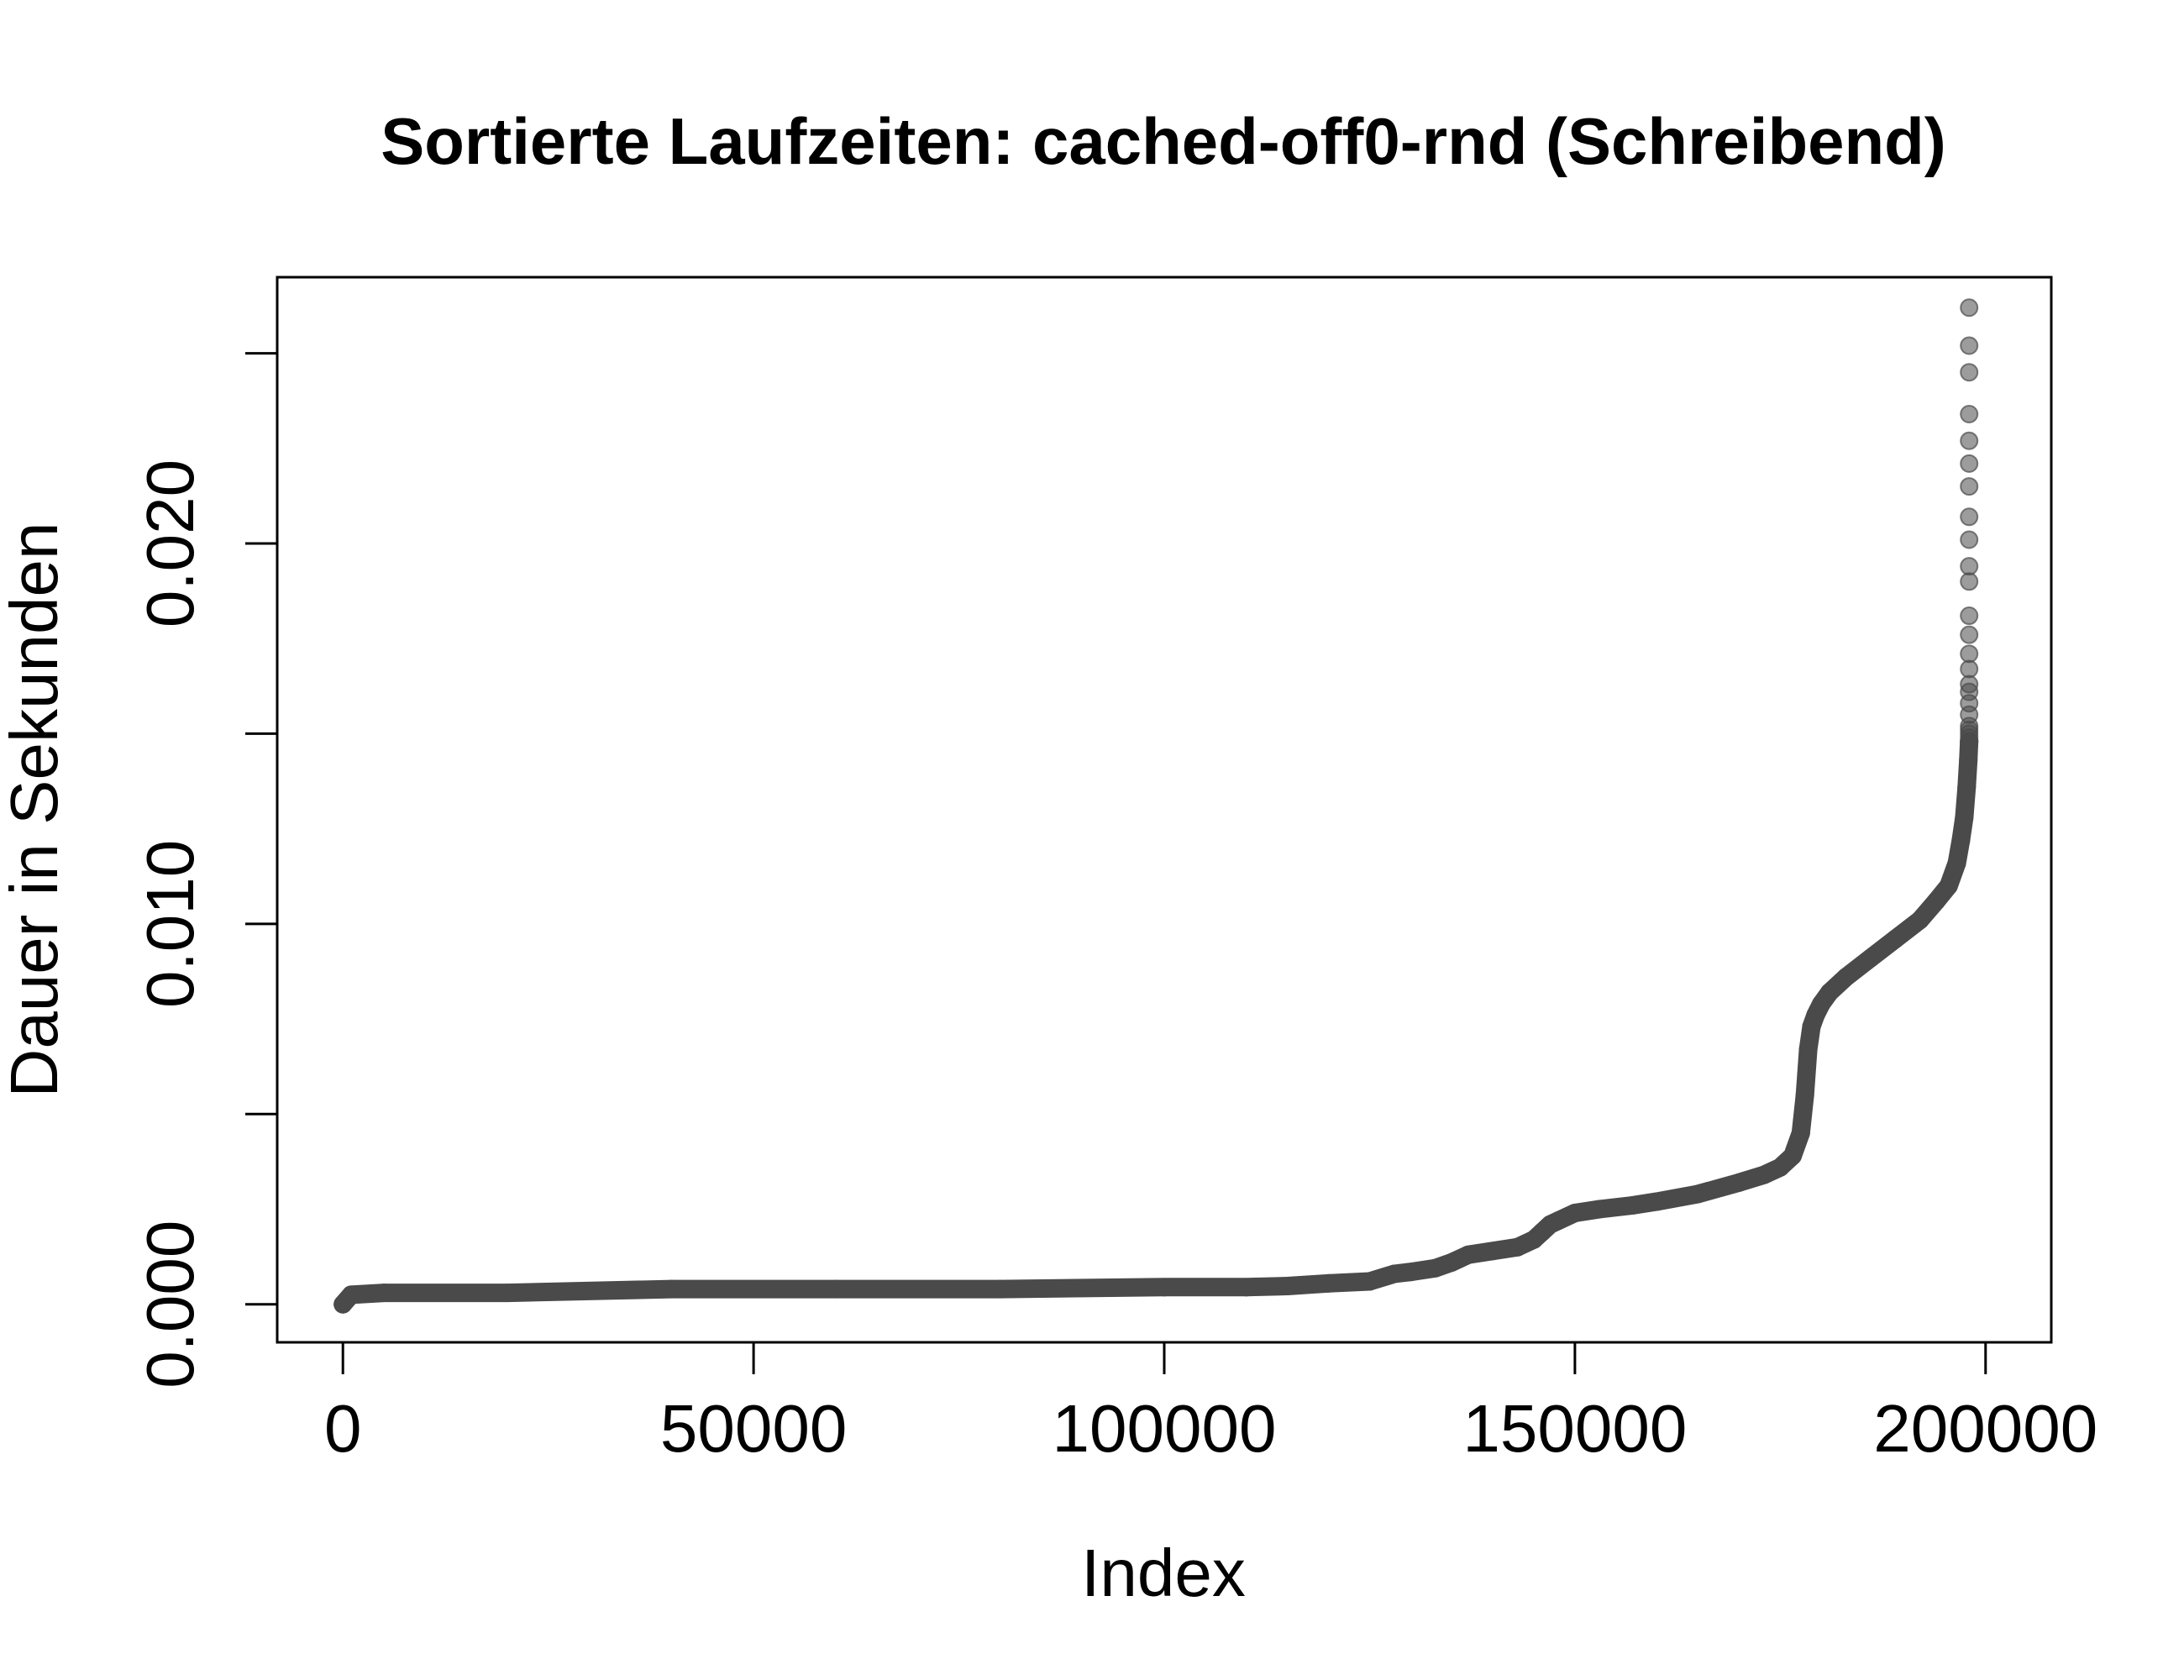 This screenshot has height=1680, width=2184. I want to click on x-tick-label: 50000, so click(753, 1428).